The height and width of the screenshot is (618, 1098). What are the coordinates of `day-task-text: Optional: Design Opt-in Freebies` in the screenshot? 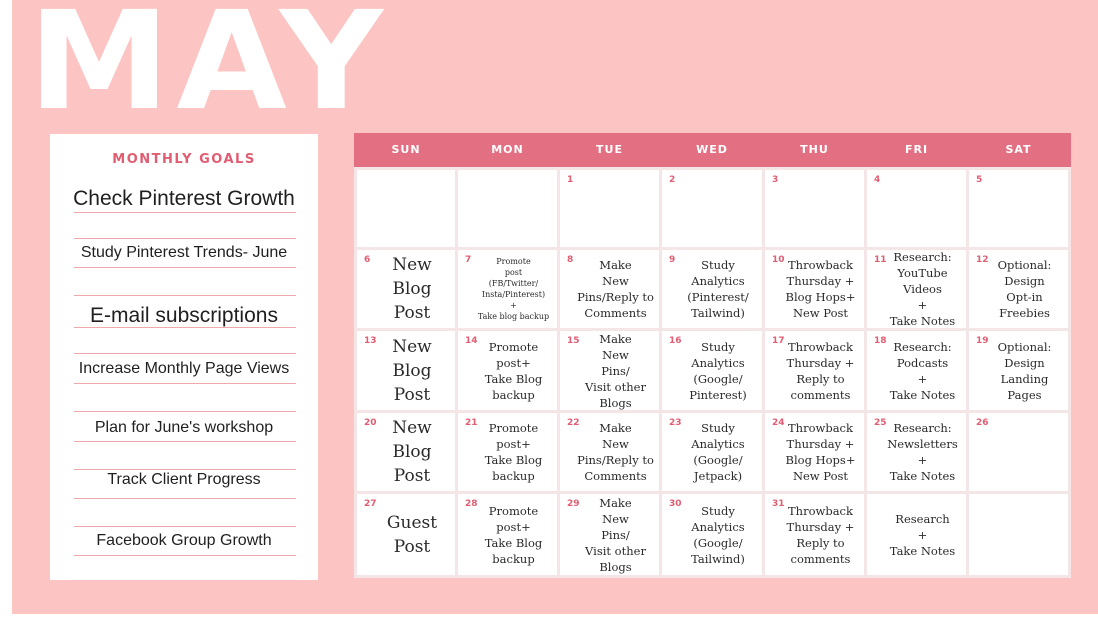 It's located at (1024, 289).